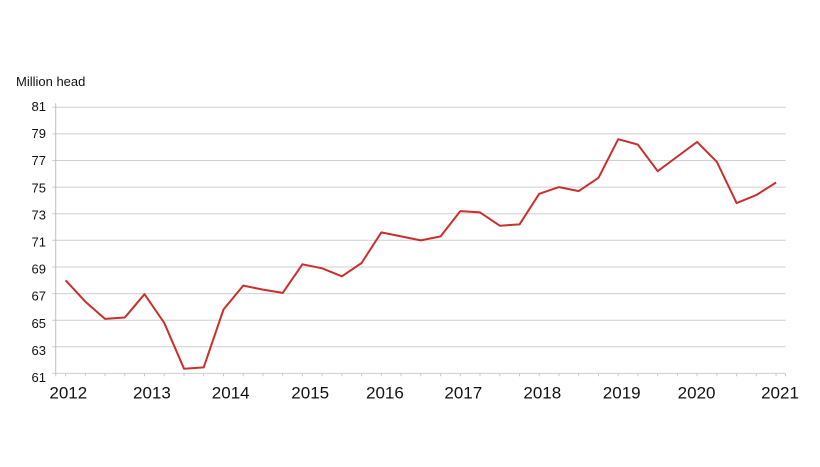  Describe the element at coordinates (39, 242) in the screenshot. I see `svg-text: 71` at that location.